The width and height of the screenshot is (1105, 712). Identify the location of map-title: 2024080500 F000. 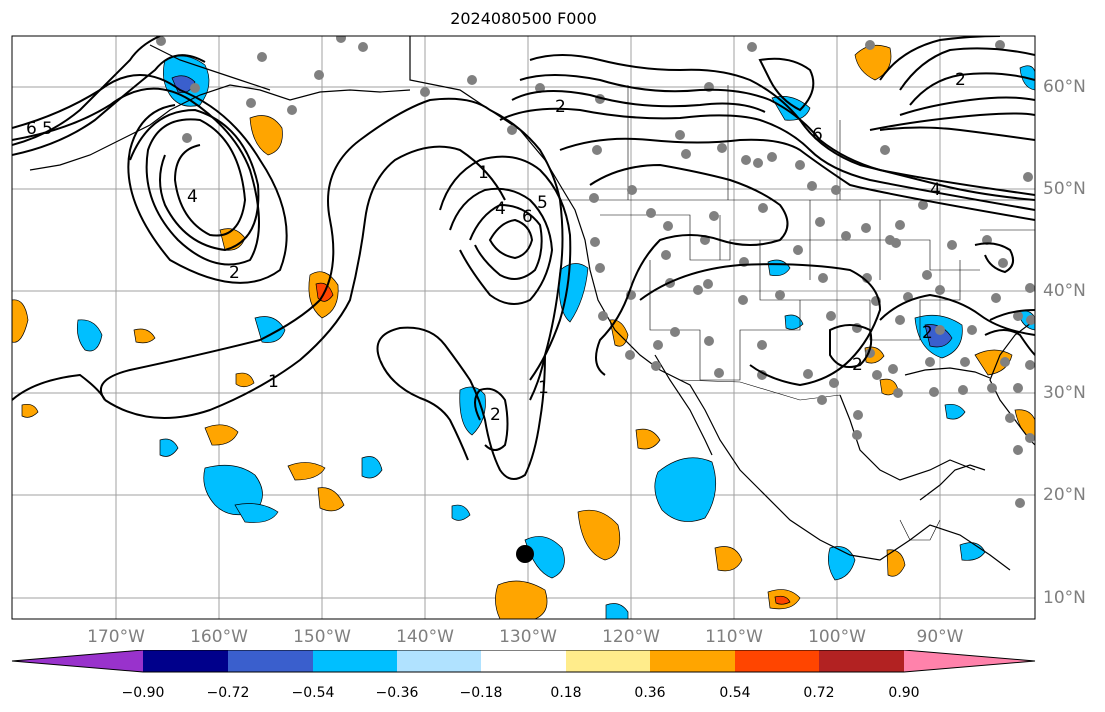
(523, 18).